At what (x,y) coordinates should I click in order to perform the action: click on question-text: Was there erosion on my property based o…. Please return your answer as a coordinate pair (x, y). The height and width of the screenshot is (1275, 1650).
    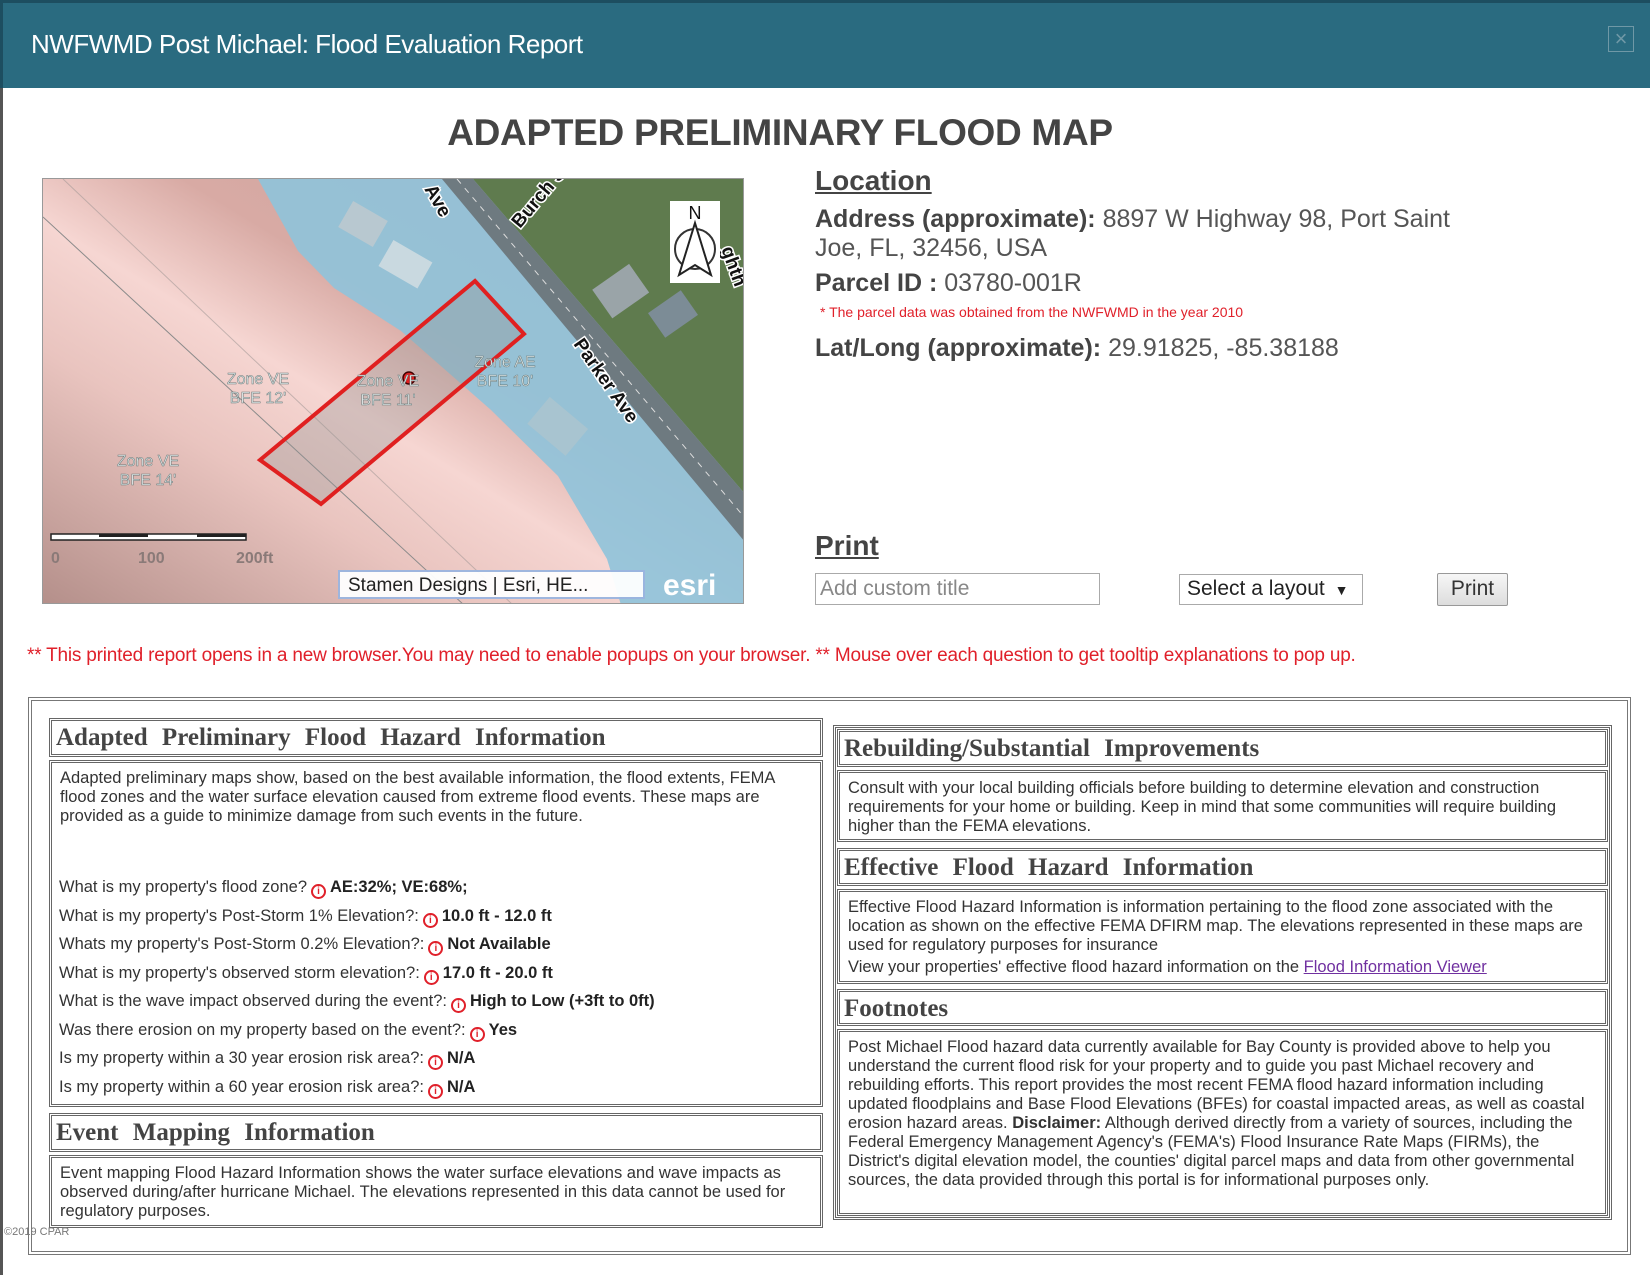
    Looking at the image, I should click on (262, 1029).